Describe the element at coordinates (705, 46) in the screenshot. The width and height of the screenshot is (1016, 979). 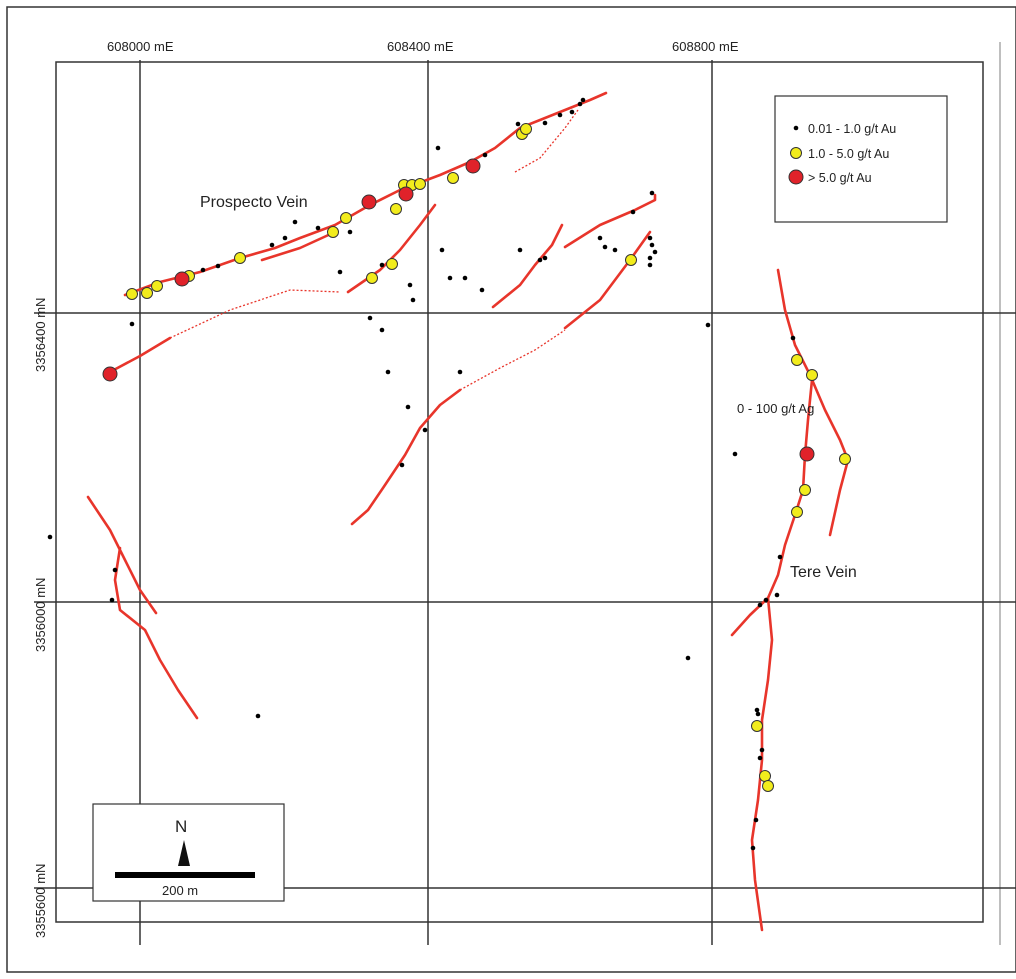
I see `easting-label: 608800 mE` at that location.